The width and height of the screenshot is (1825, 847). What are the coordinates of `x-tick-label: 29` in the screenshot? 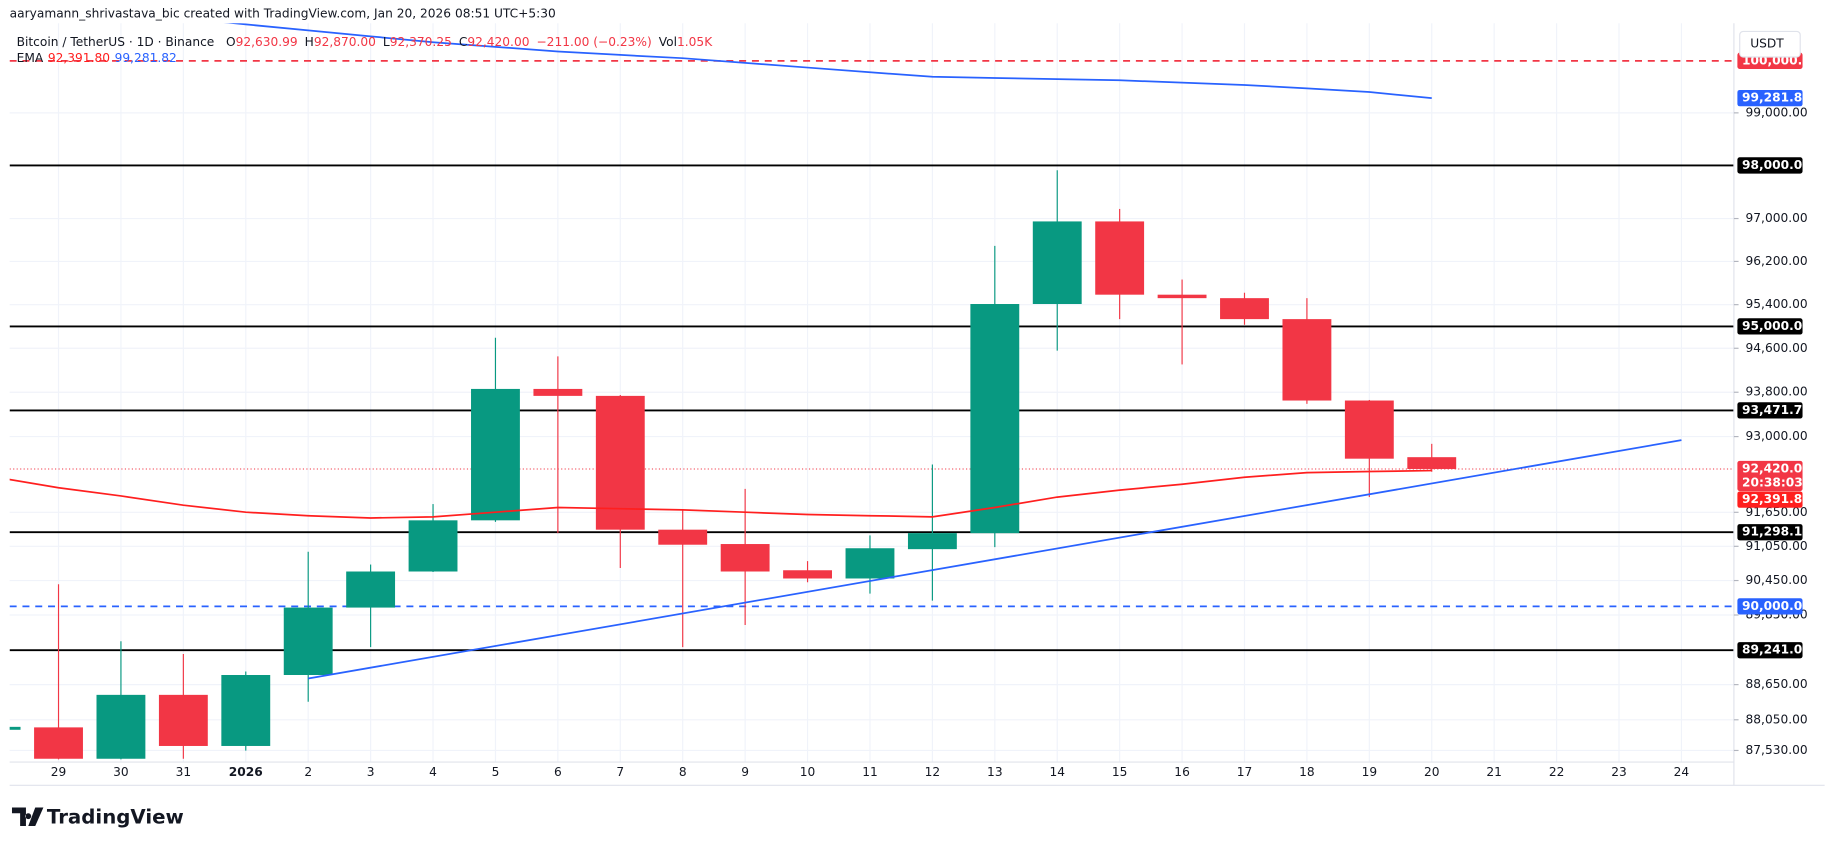 It's located at (59, 772).